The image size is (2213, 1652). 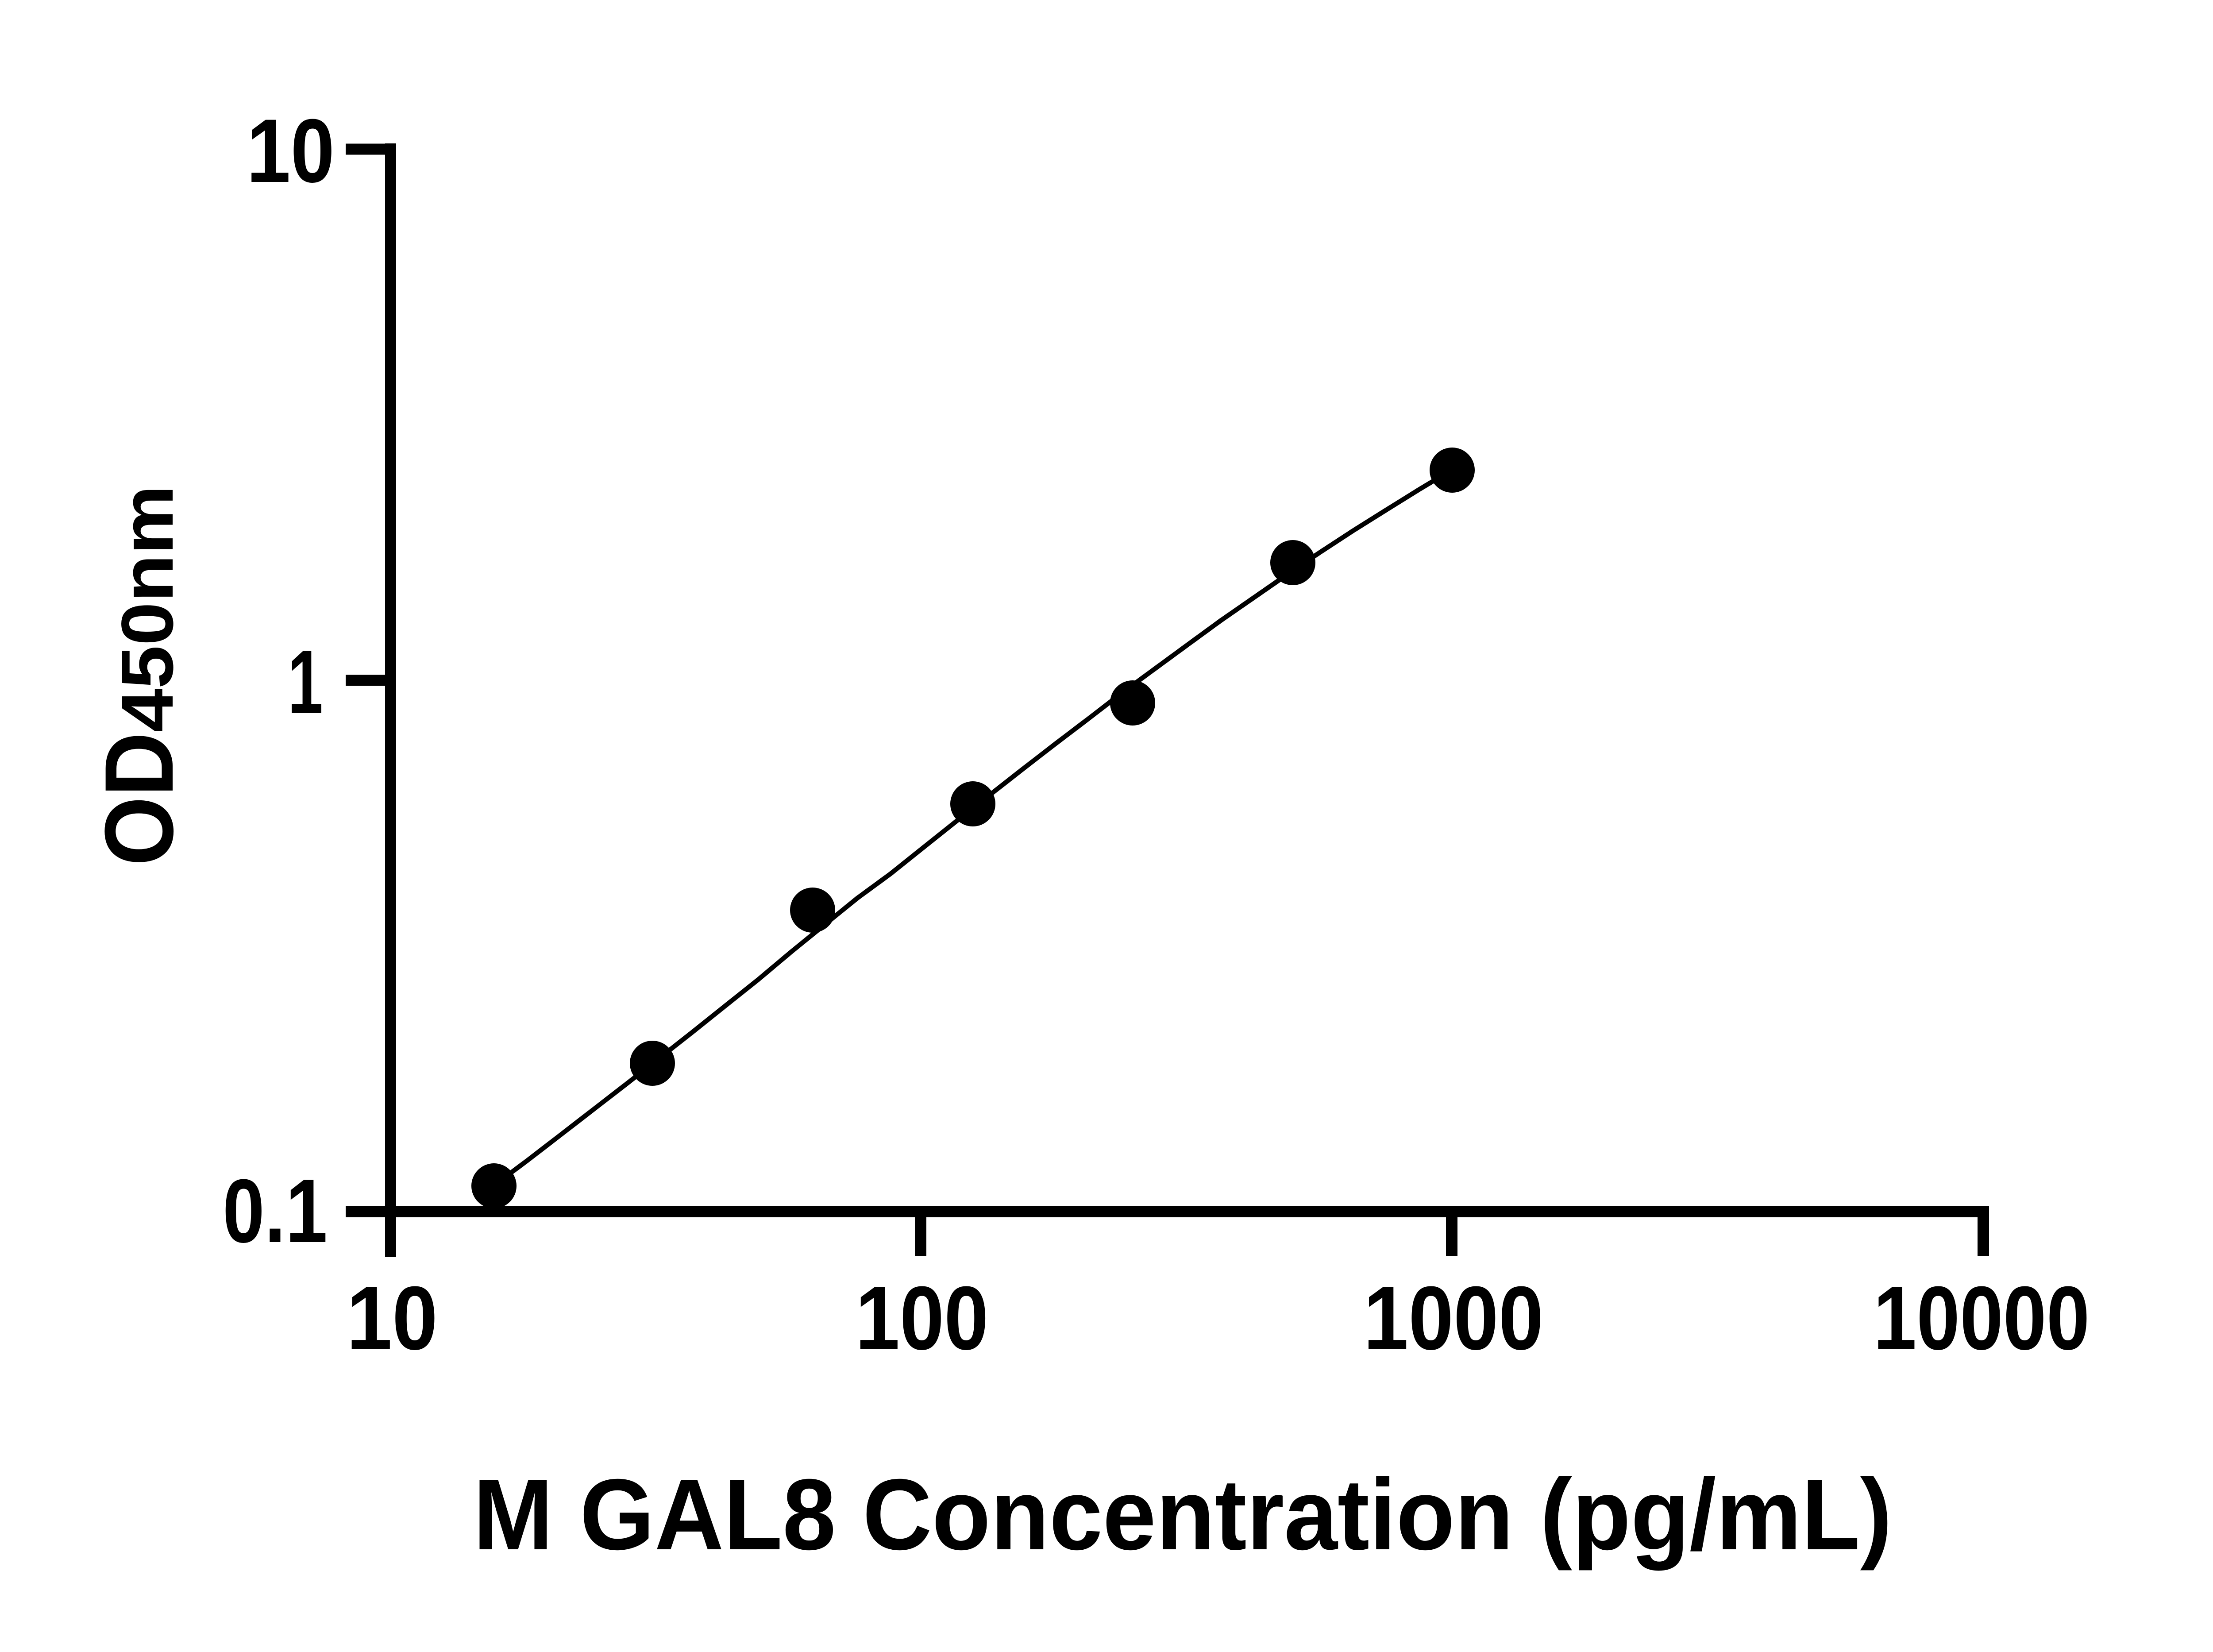 I want to click on svg-text: 0.1, so click(x=275, y=1211).